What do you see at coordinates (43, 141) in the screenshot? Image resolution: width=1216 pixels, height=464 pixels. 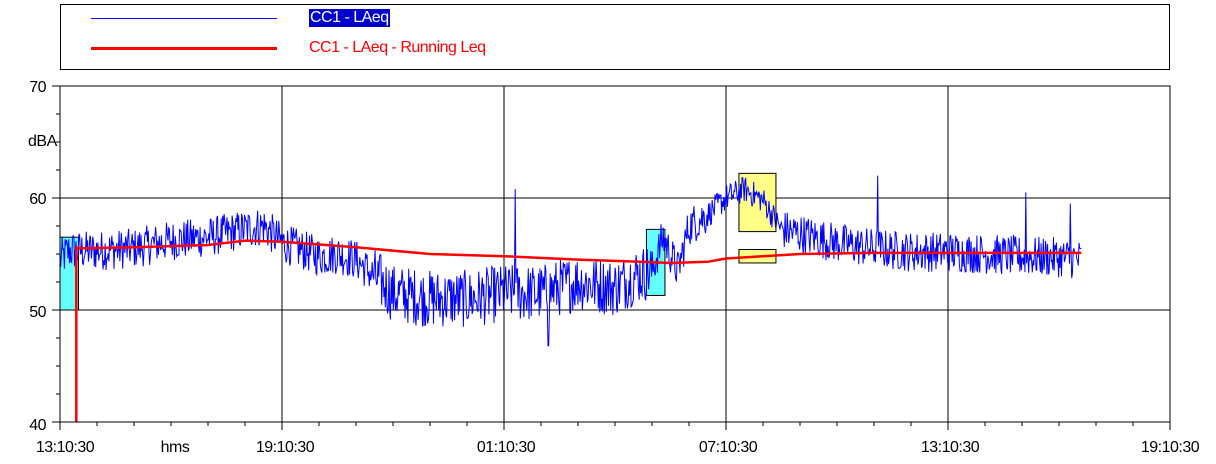 I see `y-axis-label: dBA` at bounding box center [43, 141].